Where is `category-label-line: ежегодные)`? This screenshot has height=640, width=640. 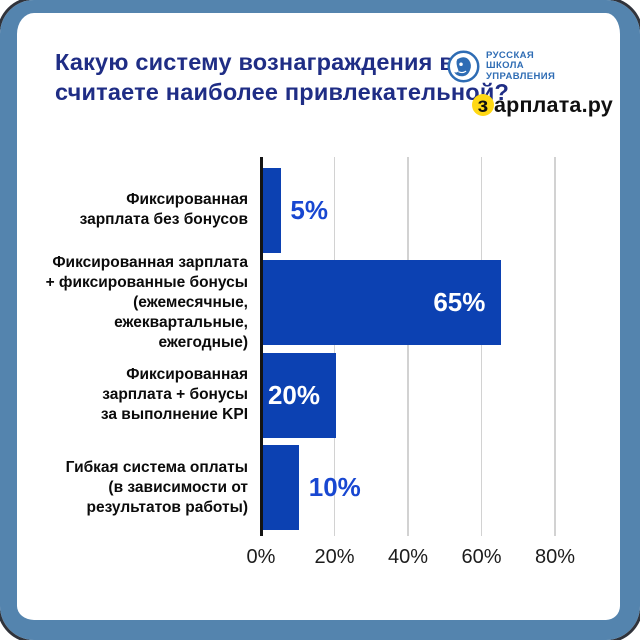 category-label-line: ежегодные) is located at coordinates (203, 342).